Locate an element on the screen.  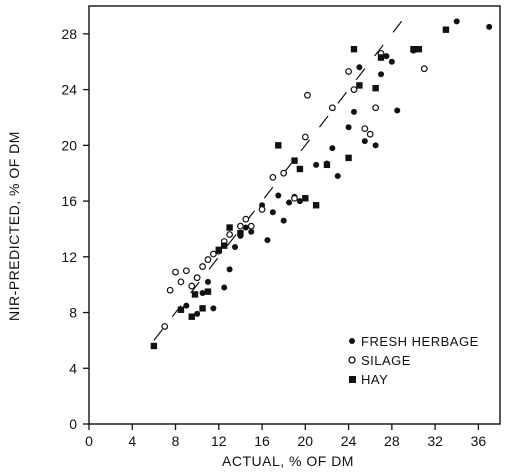
y-tick-label: 0 is located at coordinates (73, 424).